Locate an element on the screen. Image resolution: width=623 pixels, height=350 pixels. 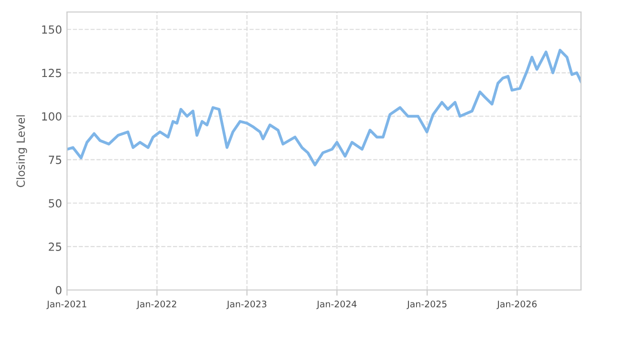
x-tick-label: Jan-2021 is located at coordinates (66, 305).